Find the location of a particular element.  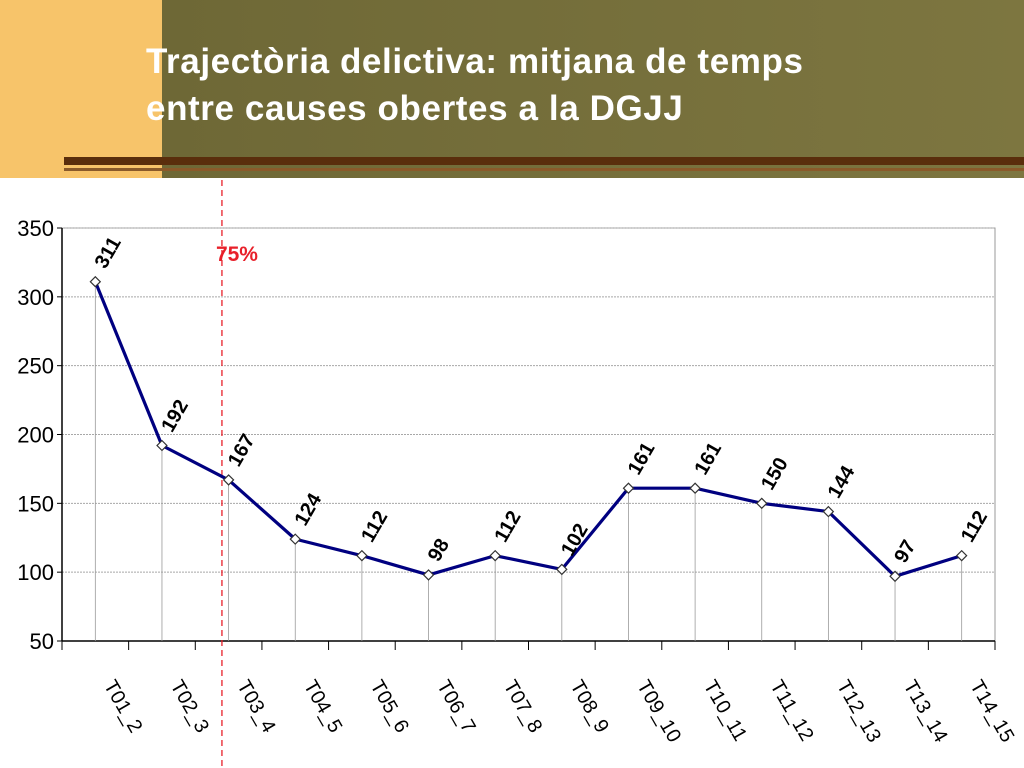

y-tick-label: 350 is located at coordinates (35, 228).